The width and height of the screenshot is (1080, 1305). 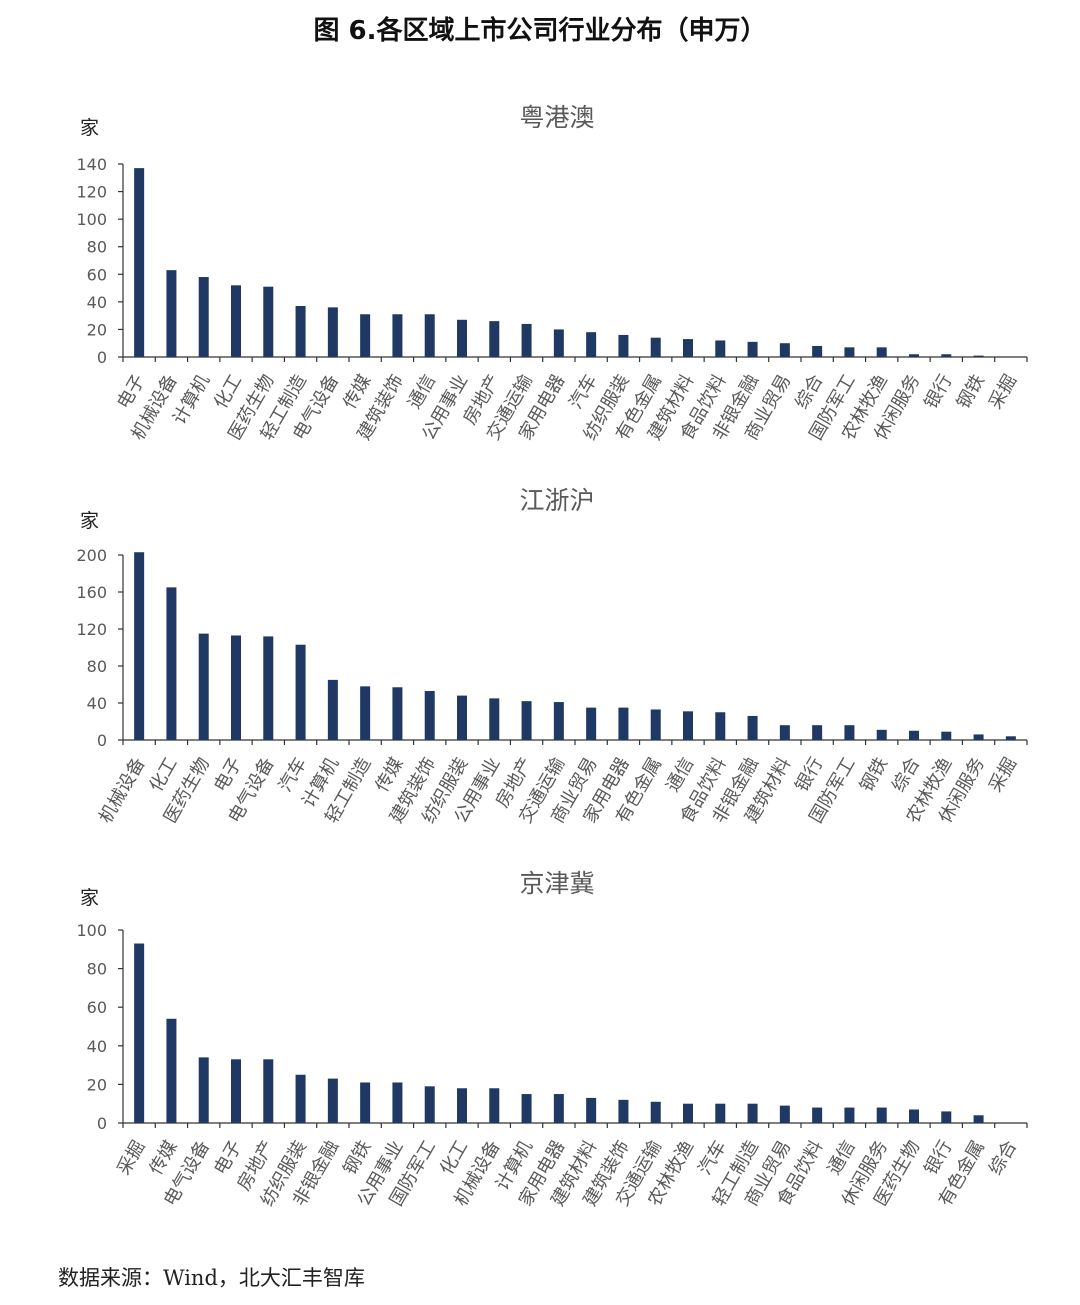 I want to click on category-label: 综合, so click(x=1003, y=1158).